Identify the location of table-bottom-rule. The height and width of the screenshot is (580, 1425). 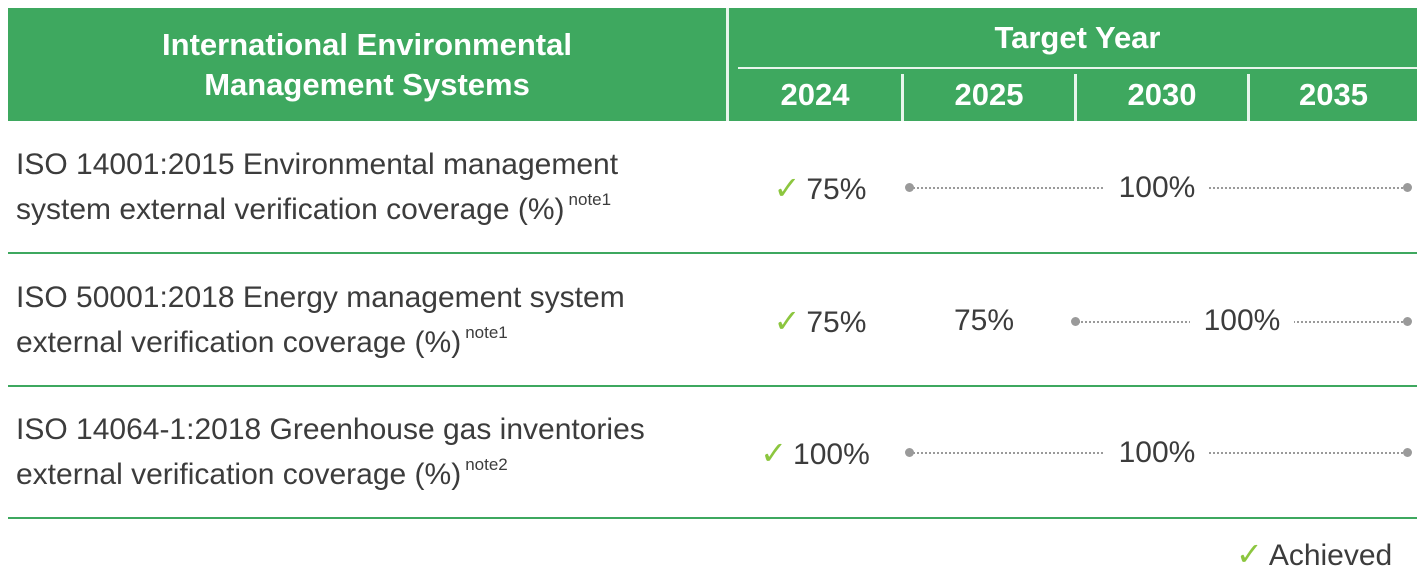
(712, 518).